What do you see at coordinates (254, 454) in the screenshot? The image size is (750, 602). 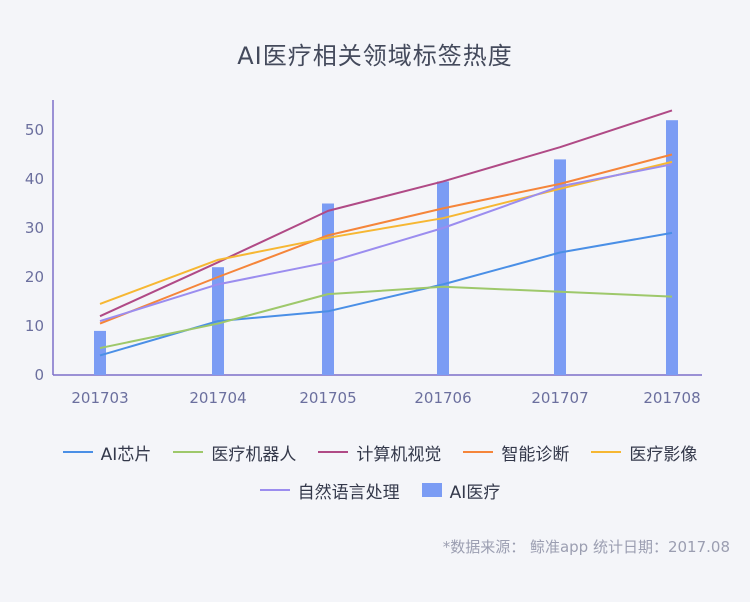 I see `legend-label: 医疗机器人` at bounding box center [254, 454].